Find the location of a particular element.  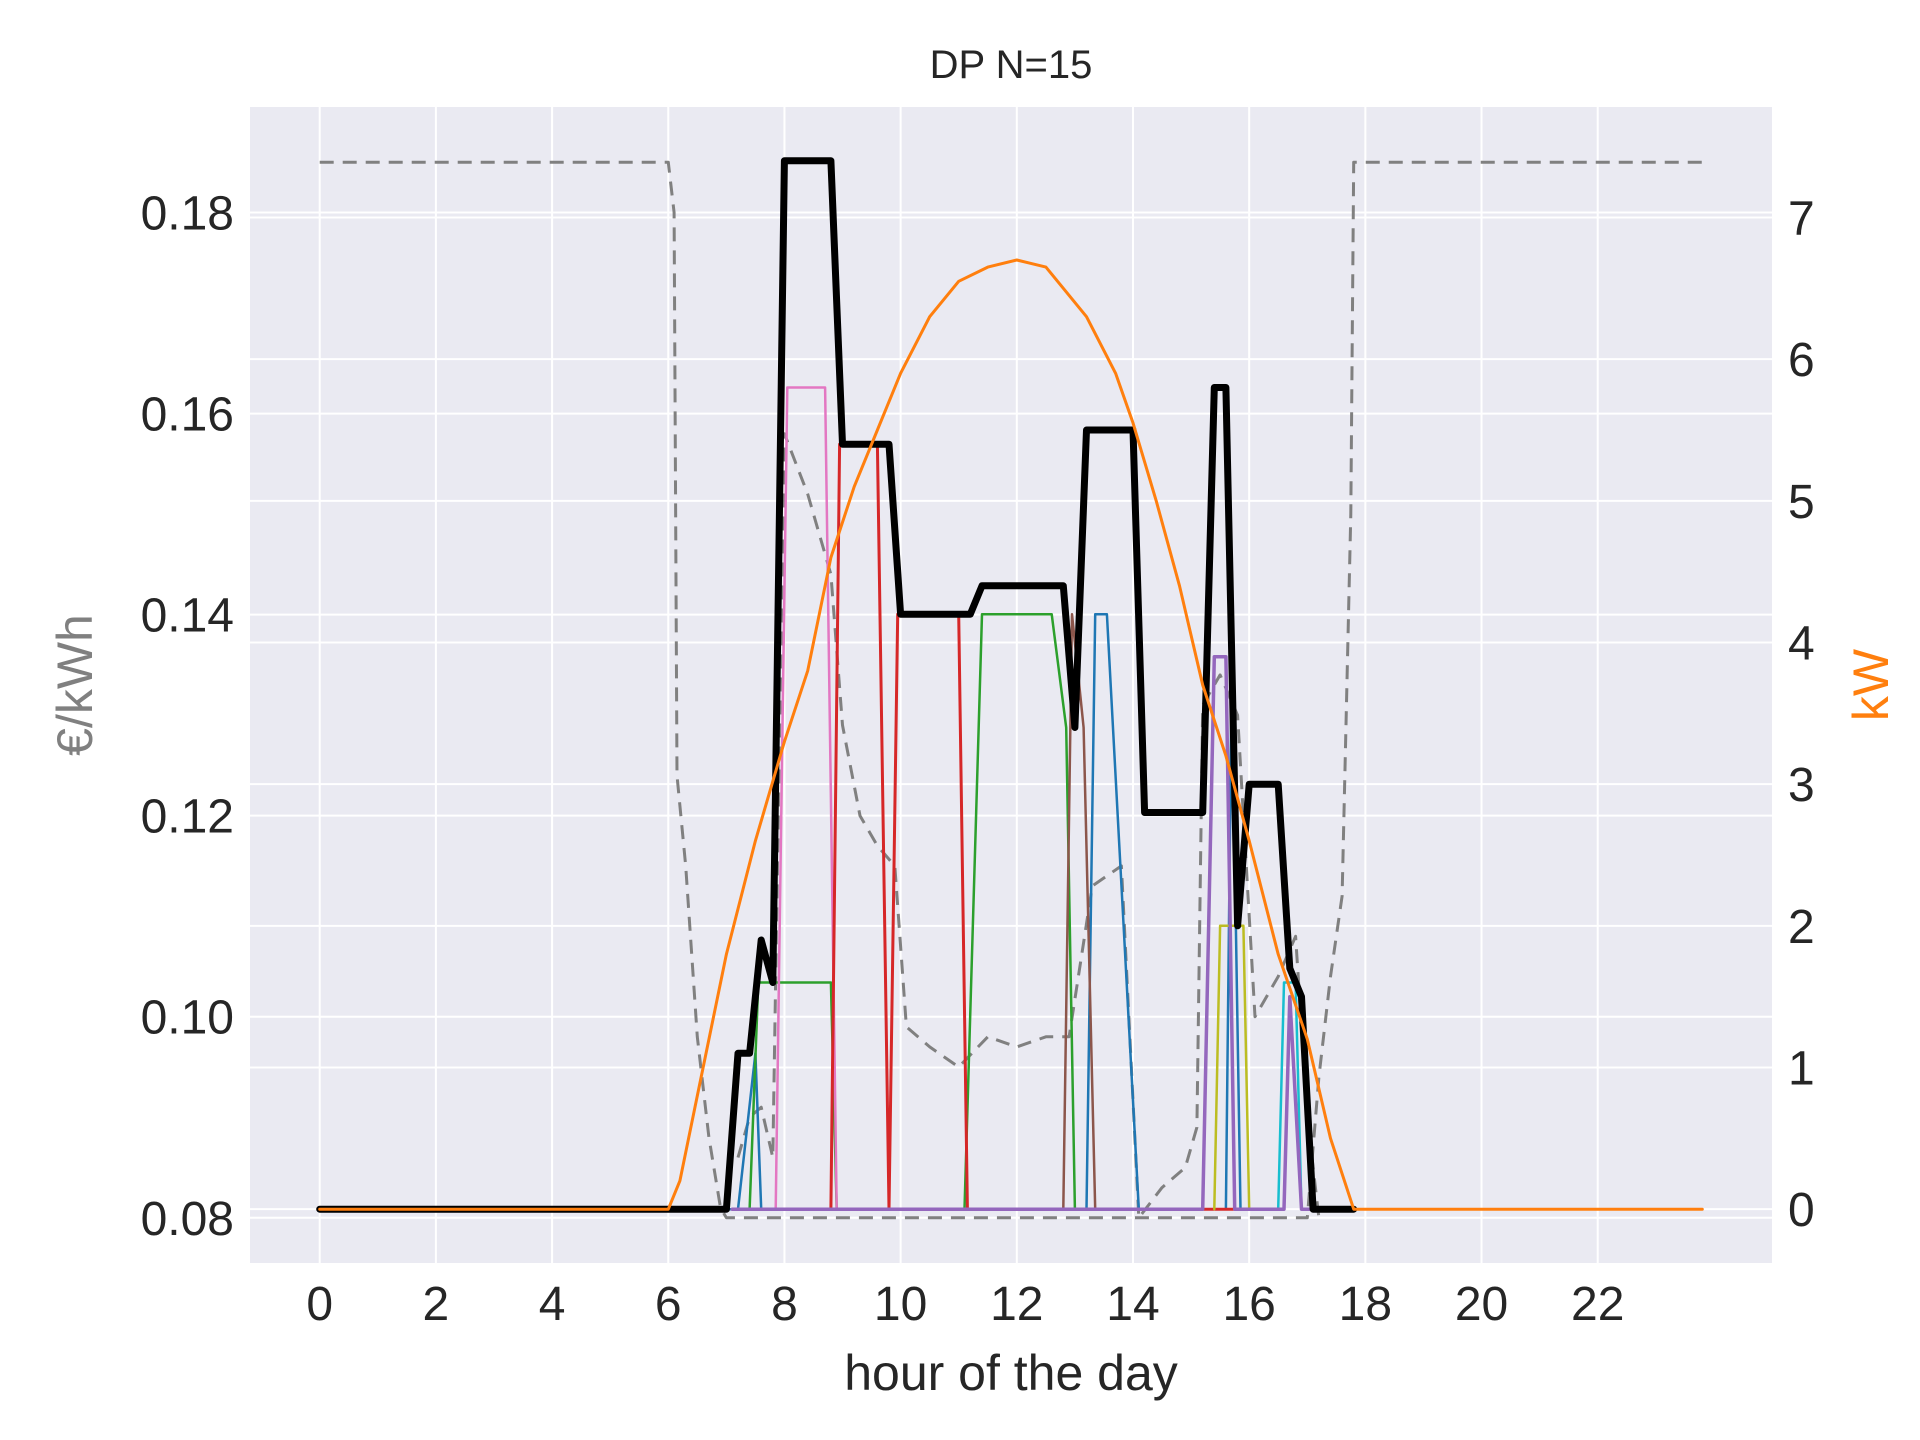

y-right-tick-label: 7 is located at coordinates (1801, 219).